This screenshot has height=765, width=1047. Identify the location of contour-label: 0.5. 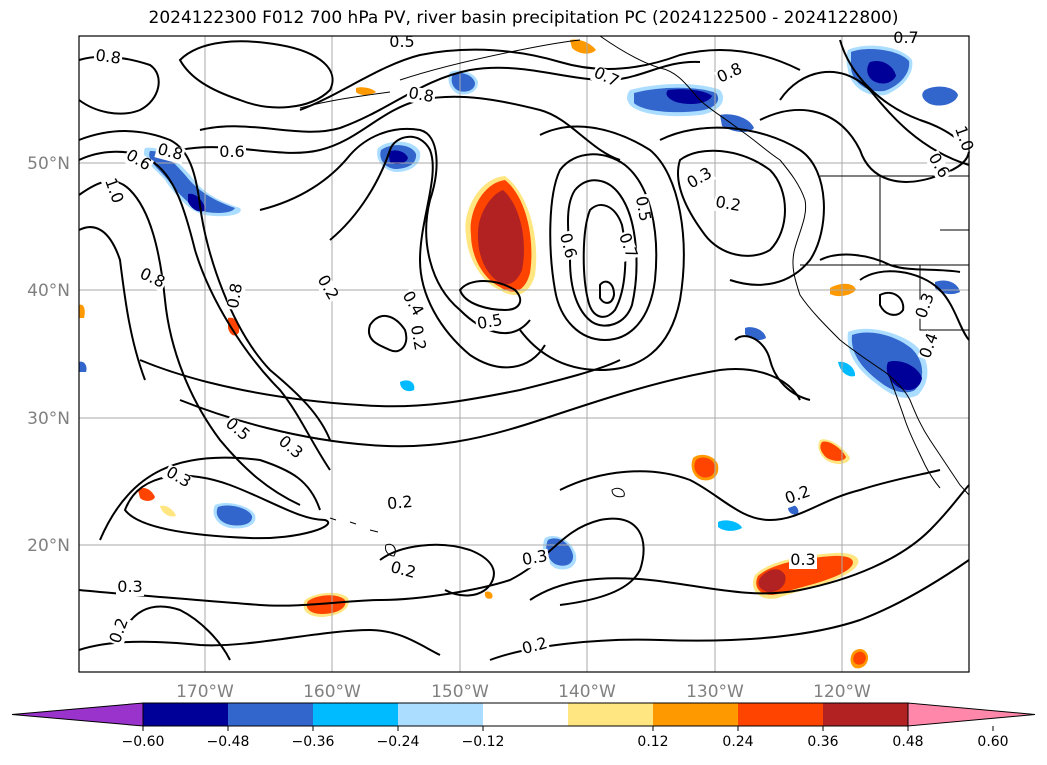
(490, 321).